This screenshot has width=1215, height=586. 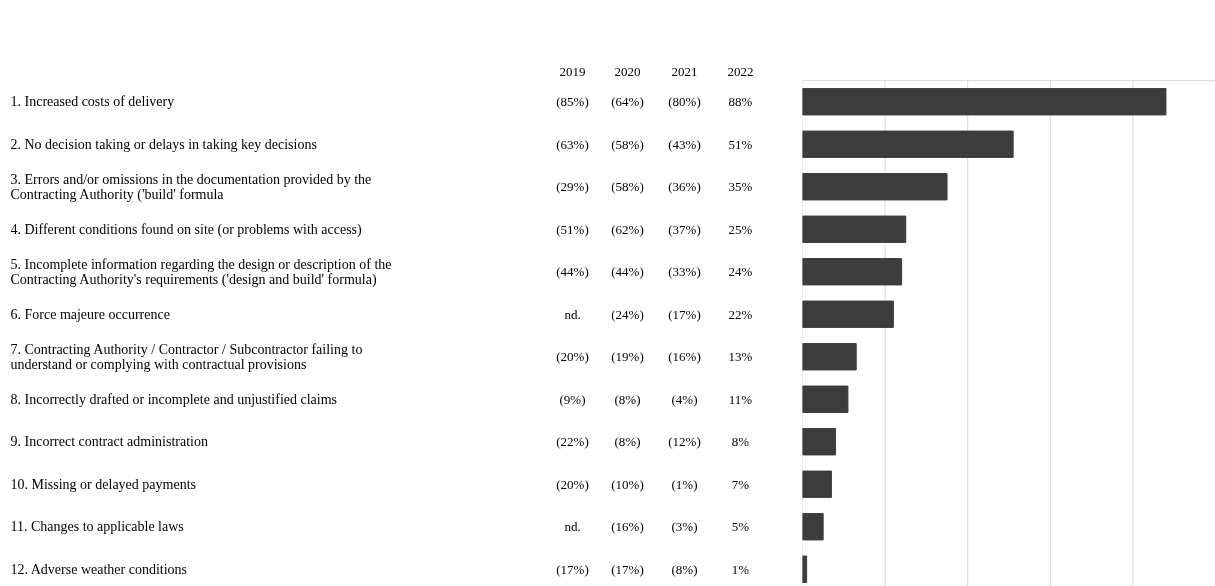 What do you see at coordinates (627, 71) in the screenshot?
I see `text: 2020` at bounding box center [627, 71].